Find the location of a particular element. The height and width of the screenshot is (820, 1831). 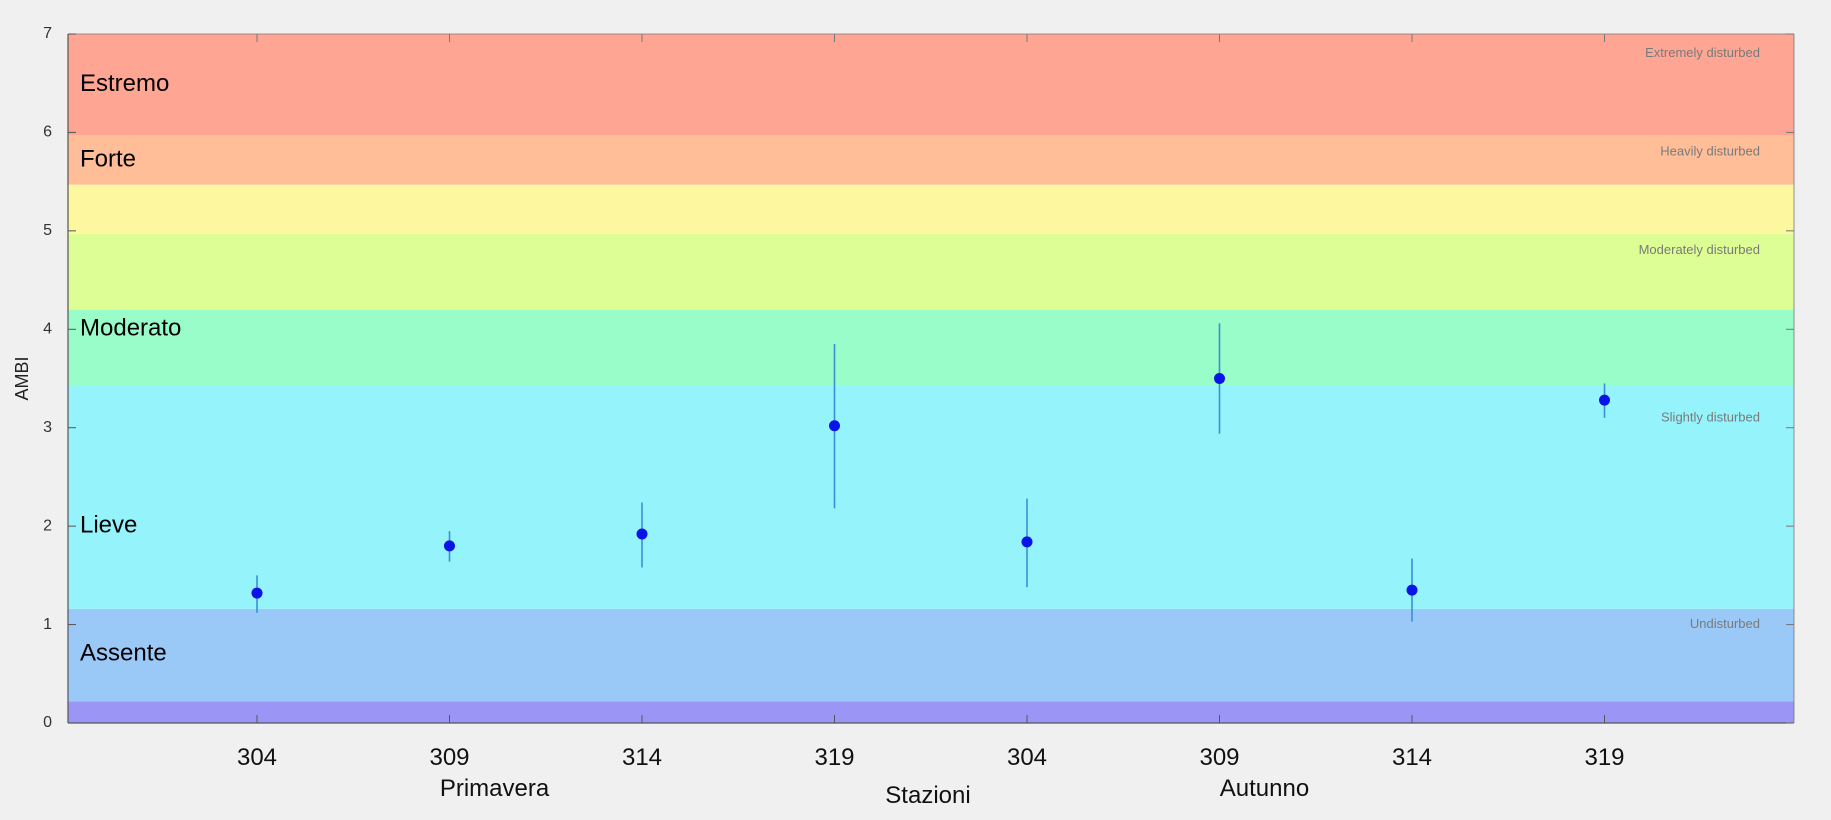

x-axis-label: Stazioni is located at coordinates (927, 795).